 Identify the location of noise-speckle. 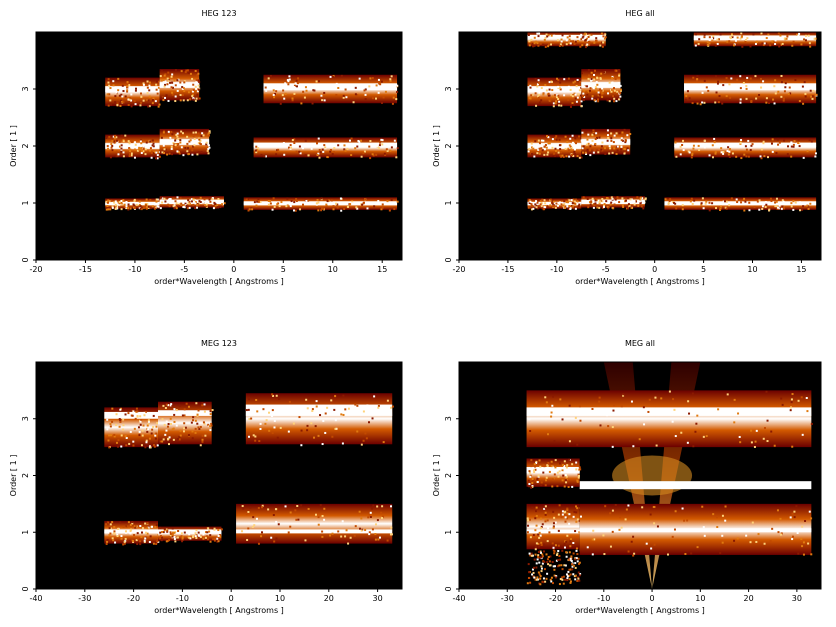
(550, 556).